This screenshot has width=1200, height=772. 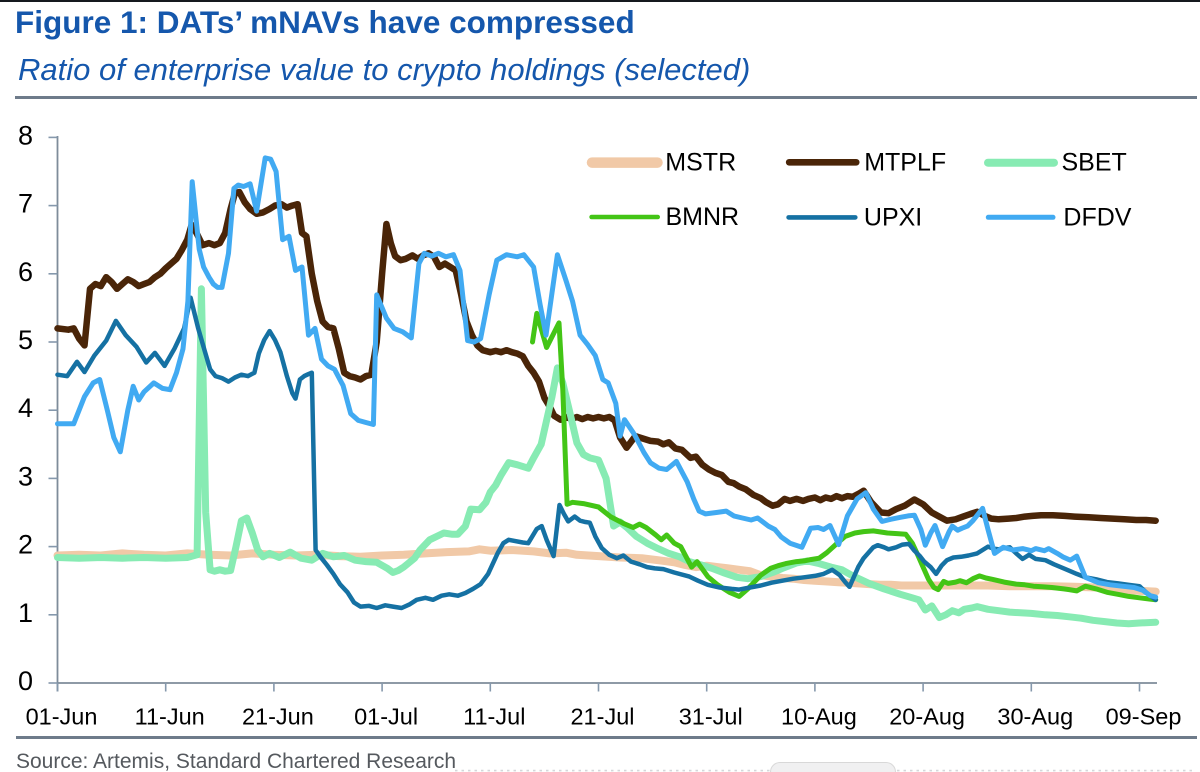 I want to click on svg-text: DFDV, so click(x=1097, y=217).